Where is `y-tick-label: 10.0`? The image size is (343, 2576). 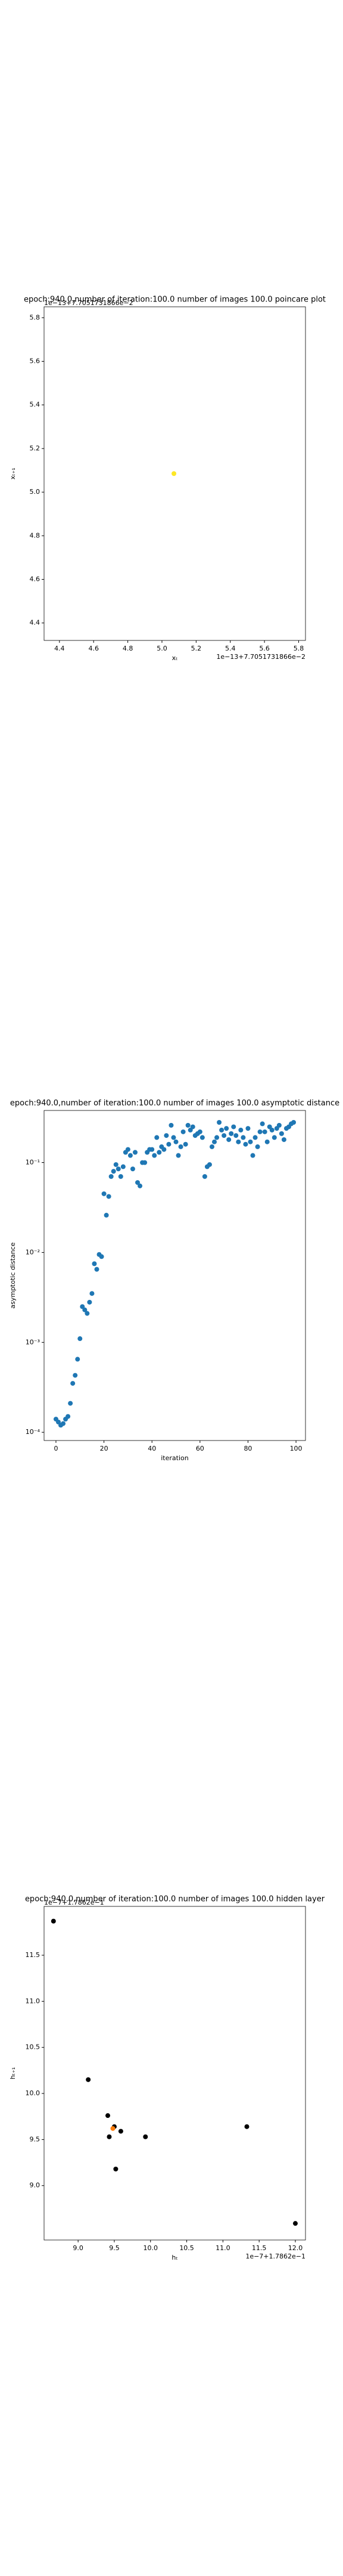 y-tick-label: 10.0 is located at coordinates (33, 2093).